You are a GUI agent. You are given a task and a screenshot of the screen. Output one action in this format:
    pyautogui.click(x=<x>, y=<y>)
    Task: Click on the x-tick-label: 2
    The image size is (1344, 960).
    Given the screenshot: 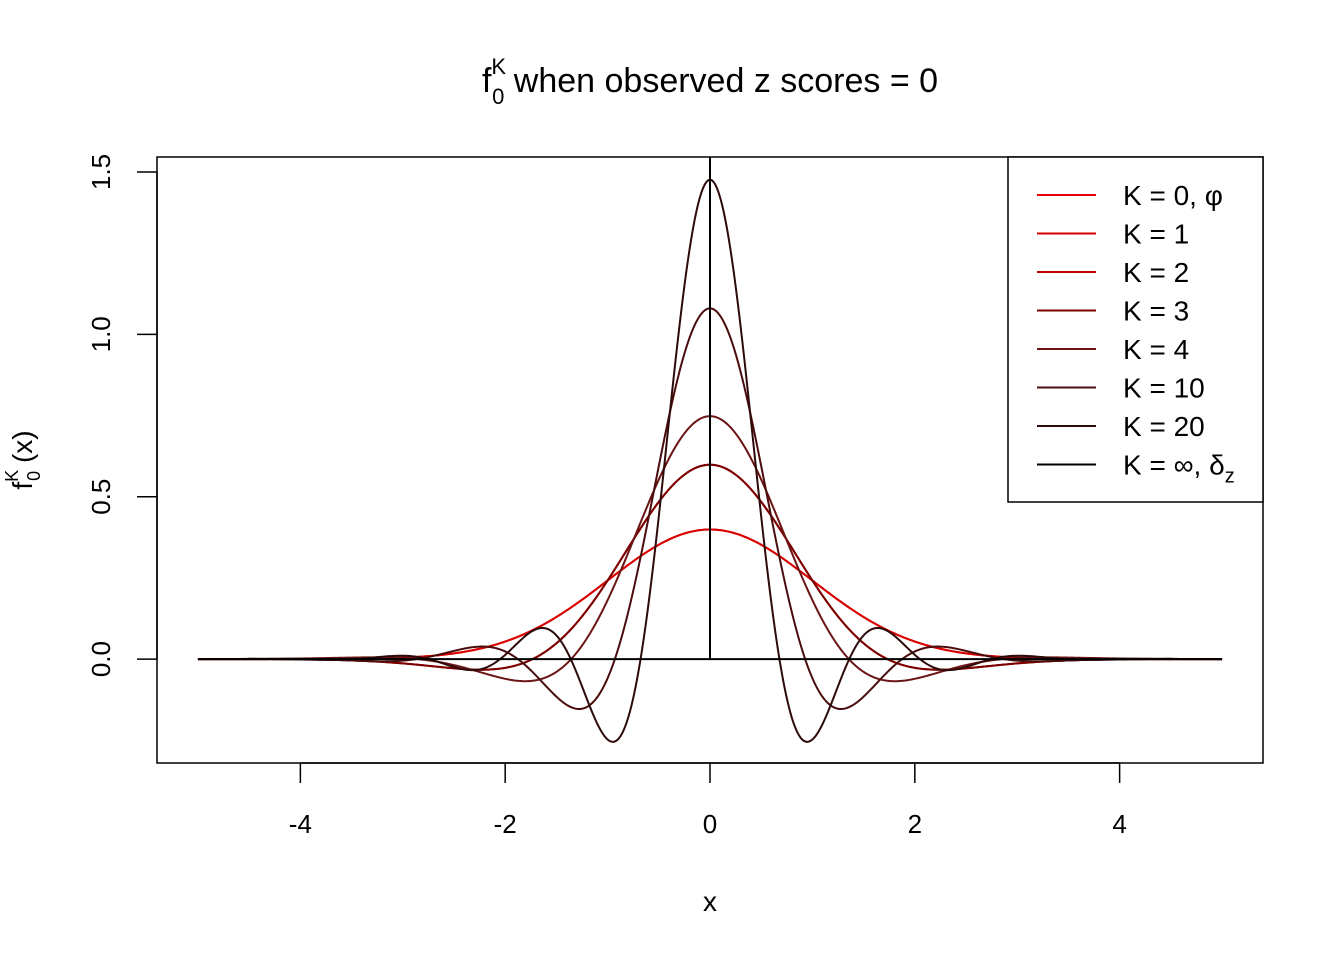 What is the action you would take?
    pyautogui.click(x=915, y=824)
    